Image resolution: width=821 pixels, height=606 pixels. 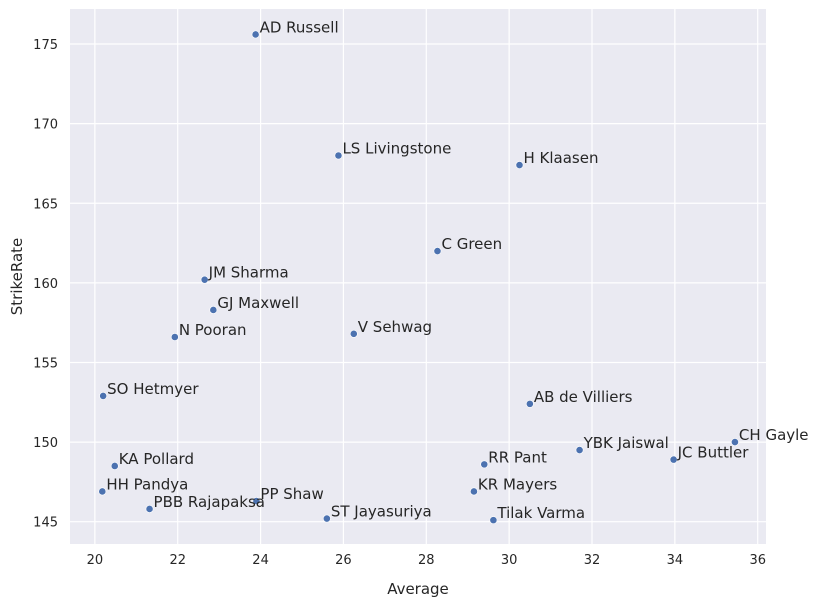 What do you see at coordinates (583, 397) in the screenshot?
I see `point-label: AB de Villiers` at bounding box center [583, 397].